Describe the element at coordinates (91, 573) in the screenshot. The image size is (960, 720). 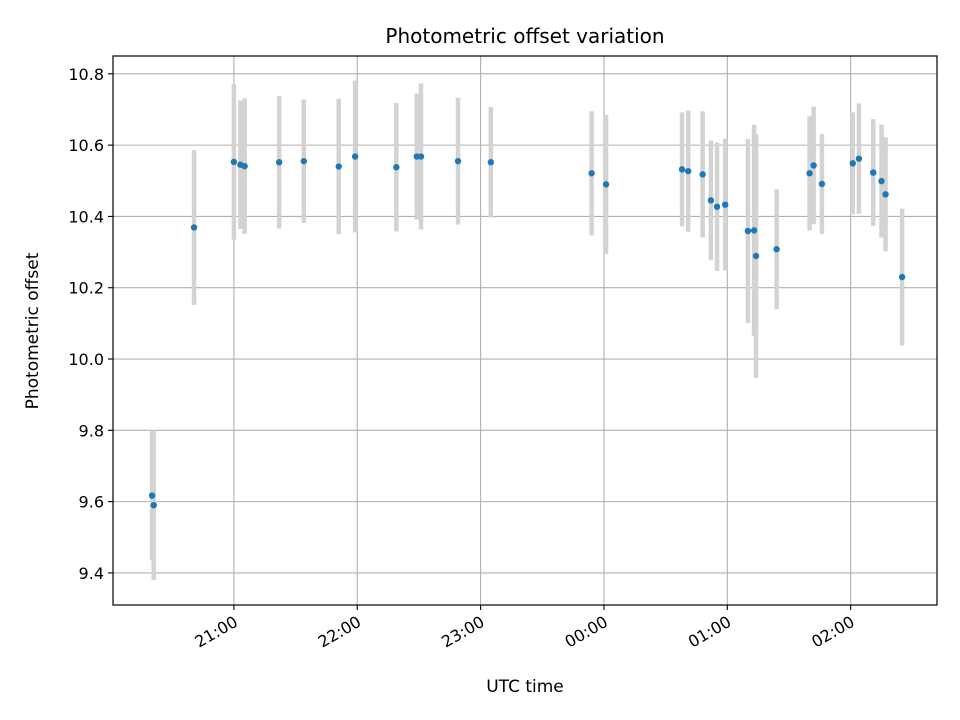
I see `y-tick-label: 9.4` at that location.